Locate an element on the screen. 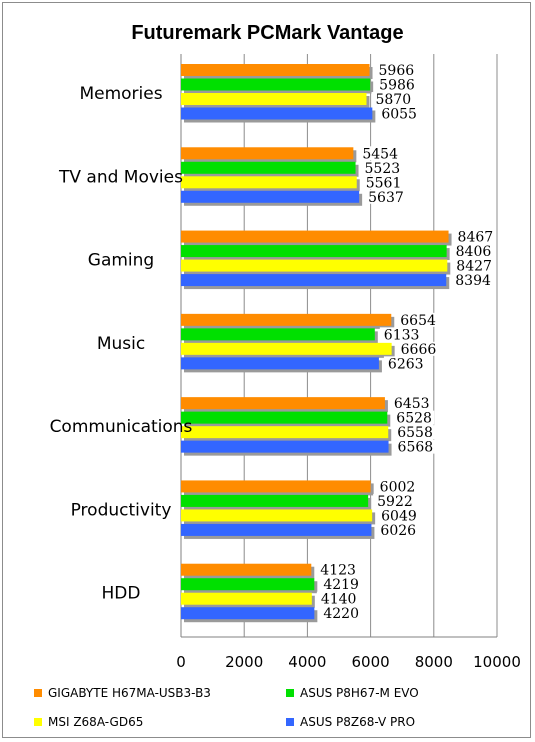 The height and width of the screenshot is (742, 535). x-tick-label: 0 is located at coordinates (181, 662).